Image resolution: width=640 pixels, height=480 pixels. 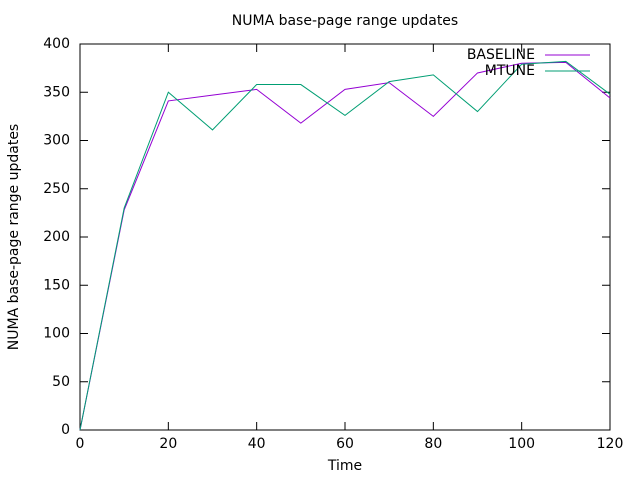 What do you see at coordinates (56, 285) in the screenshot?
I see `y-tick-label: 150` at bounding box center [56, 285].